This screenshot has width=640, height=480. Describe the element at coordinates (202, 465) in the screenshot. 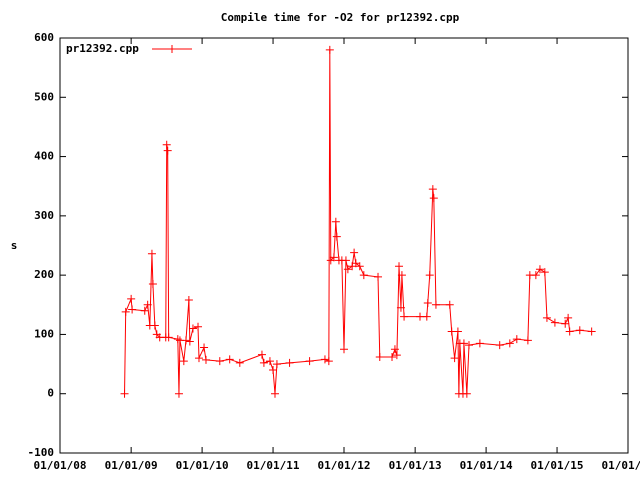

I see `x-tick-label: 01/01/10` at that location.